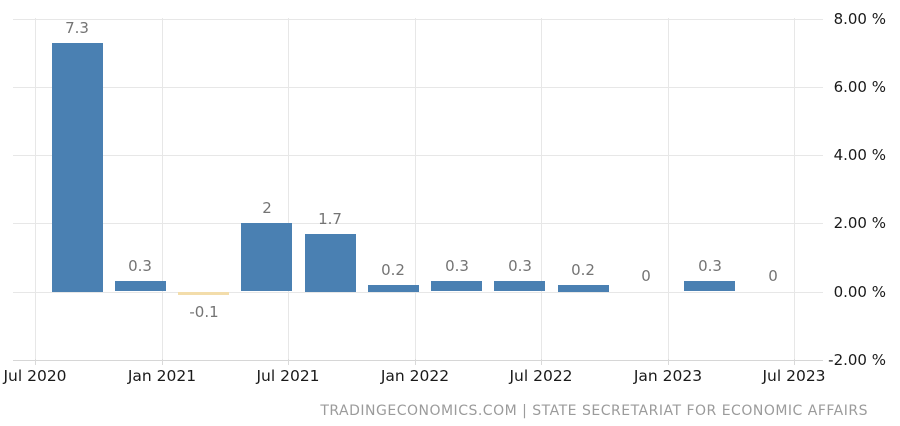 The image size is (900, 426). What do you see at coordinates (204, 312) in the screenshot?
I see `bar-value-label: -0.1` at bounding box center [204, 312].